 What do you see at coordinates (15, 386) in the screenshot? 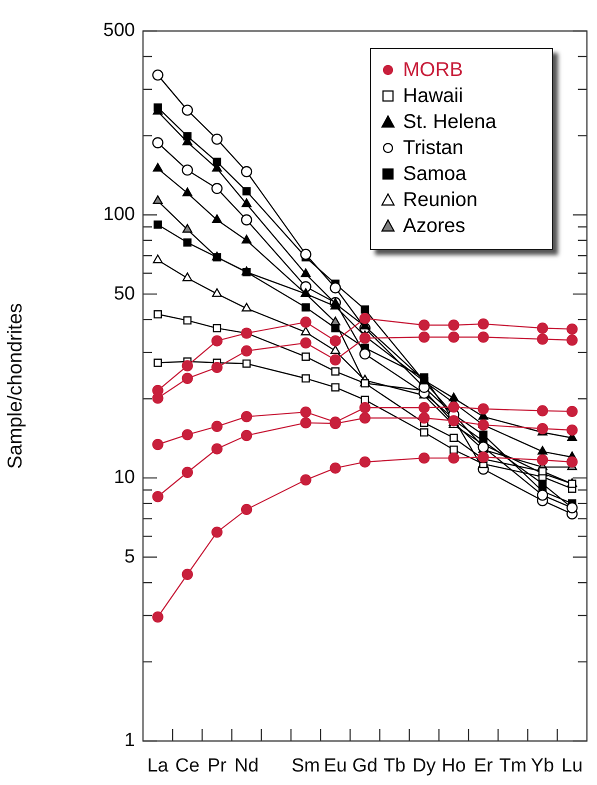
I see `y-axis-title: Sample/chondrites` at bounding box center [15, 386].